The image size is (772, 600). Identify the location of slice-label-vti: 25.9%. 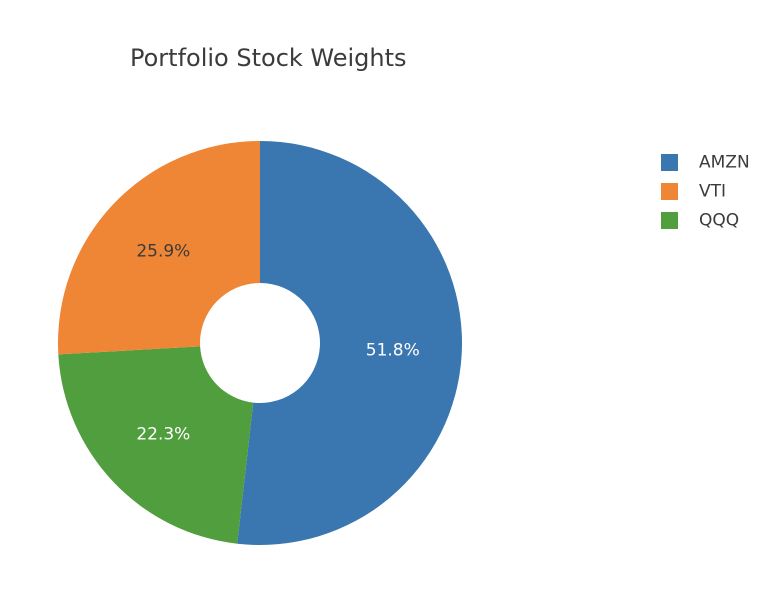
(163, 252).